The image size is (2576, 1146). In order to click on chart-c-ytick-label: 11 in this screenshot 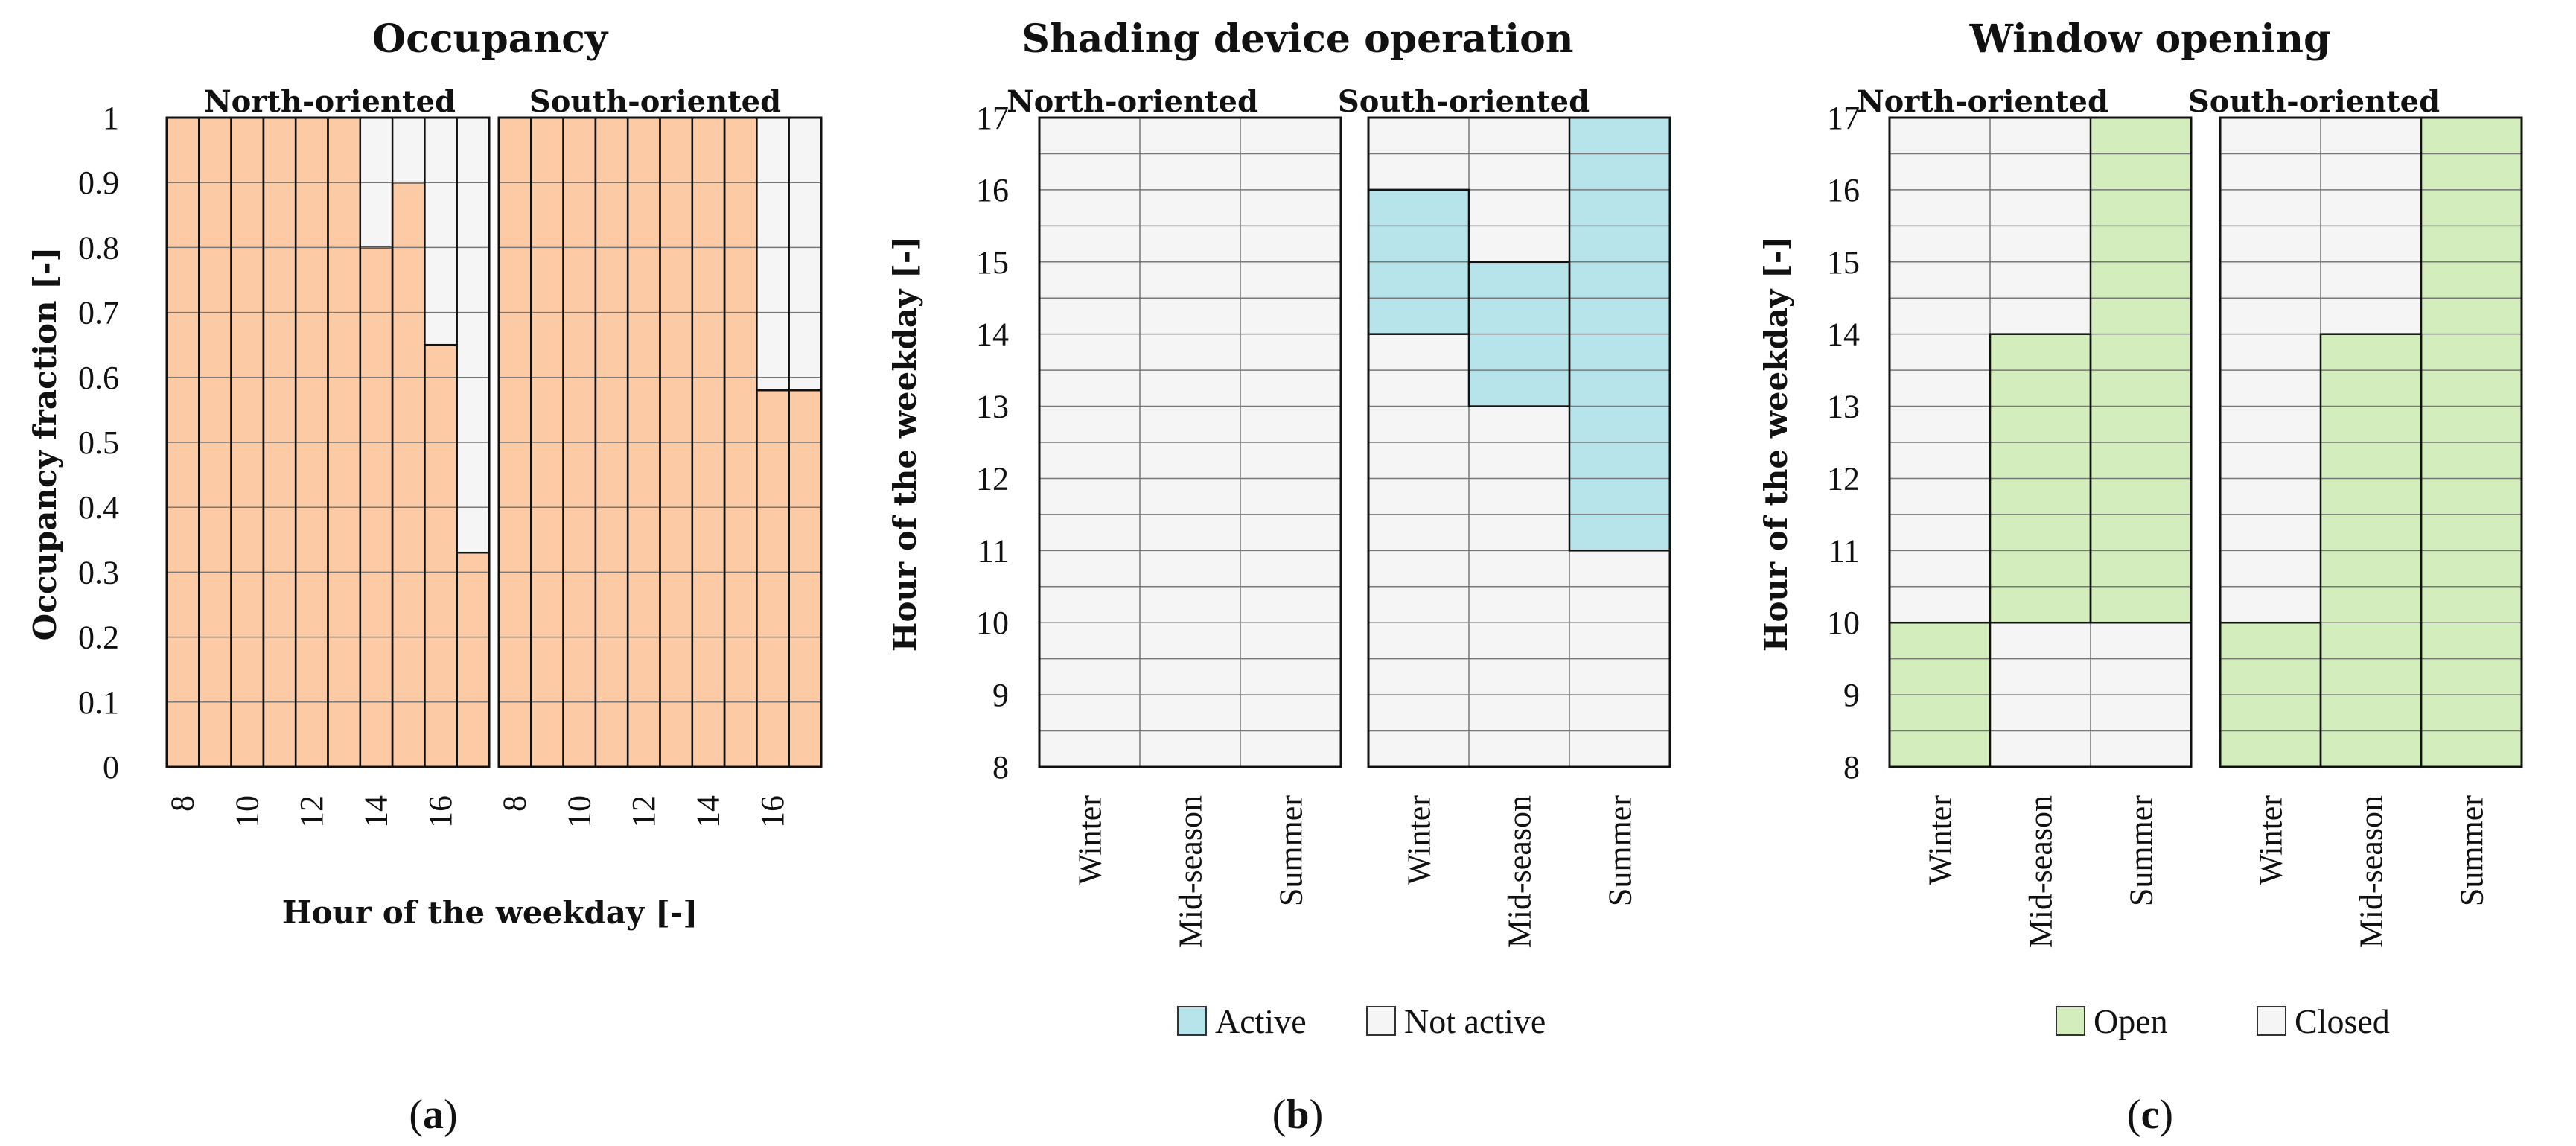, I will do `click(1844, 550)`.